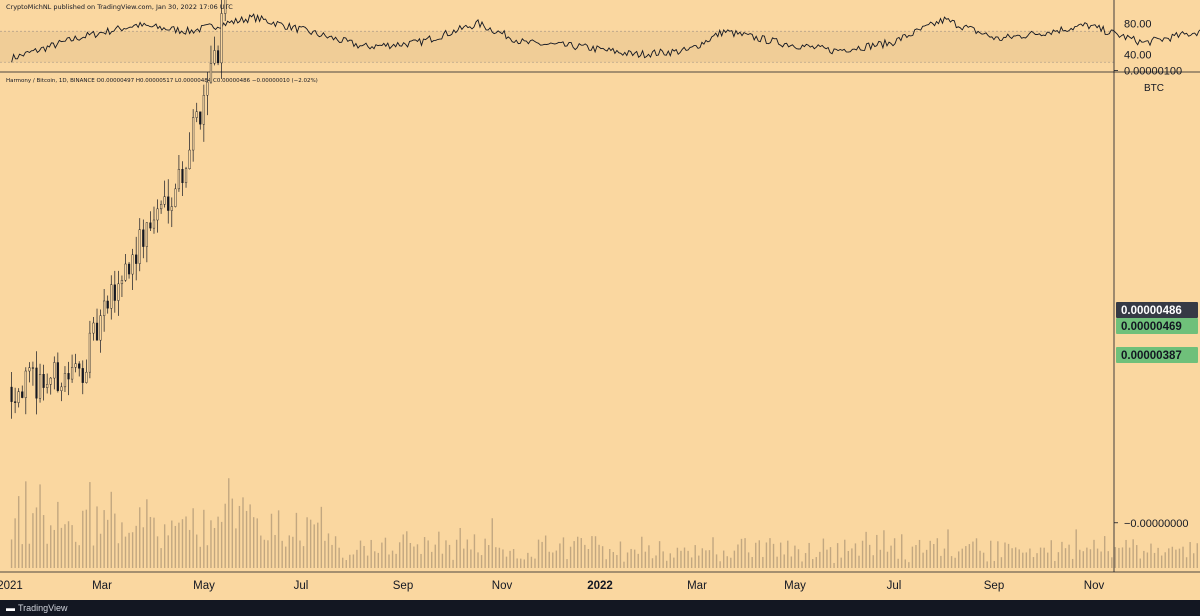  I want to click on tradingview-logo-icon: ▬, so click(10, 608).